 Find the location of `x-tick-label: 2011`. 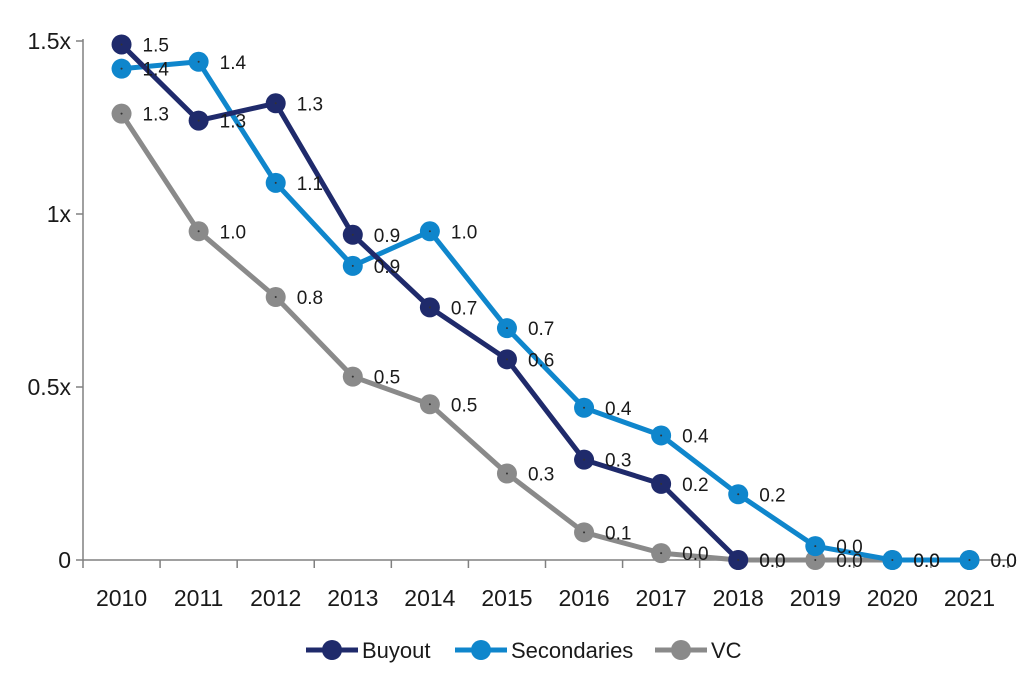

x-tick-label: 2011 is located at coordinates (198, 598).